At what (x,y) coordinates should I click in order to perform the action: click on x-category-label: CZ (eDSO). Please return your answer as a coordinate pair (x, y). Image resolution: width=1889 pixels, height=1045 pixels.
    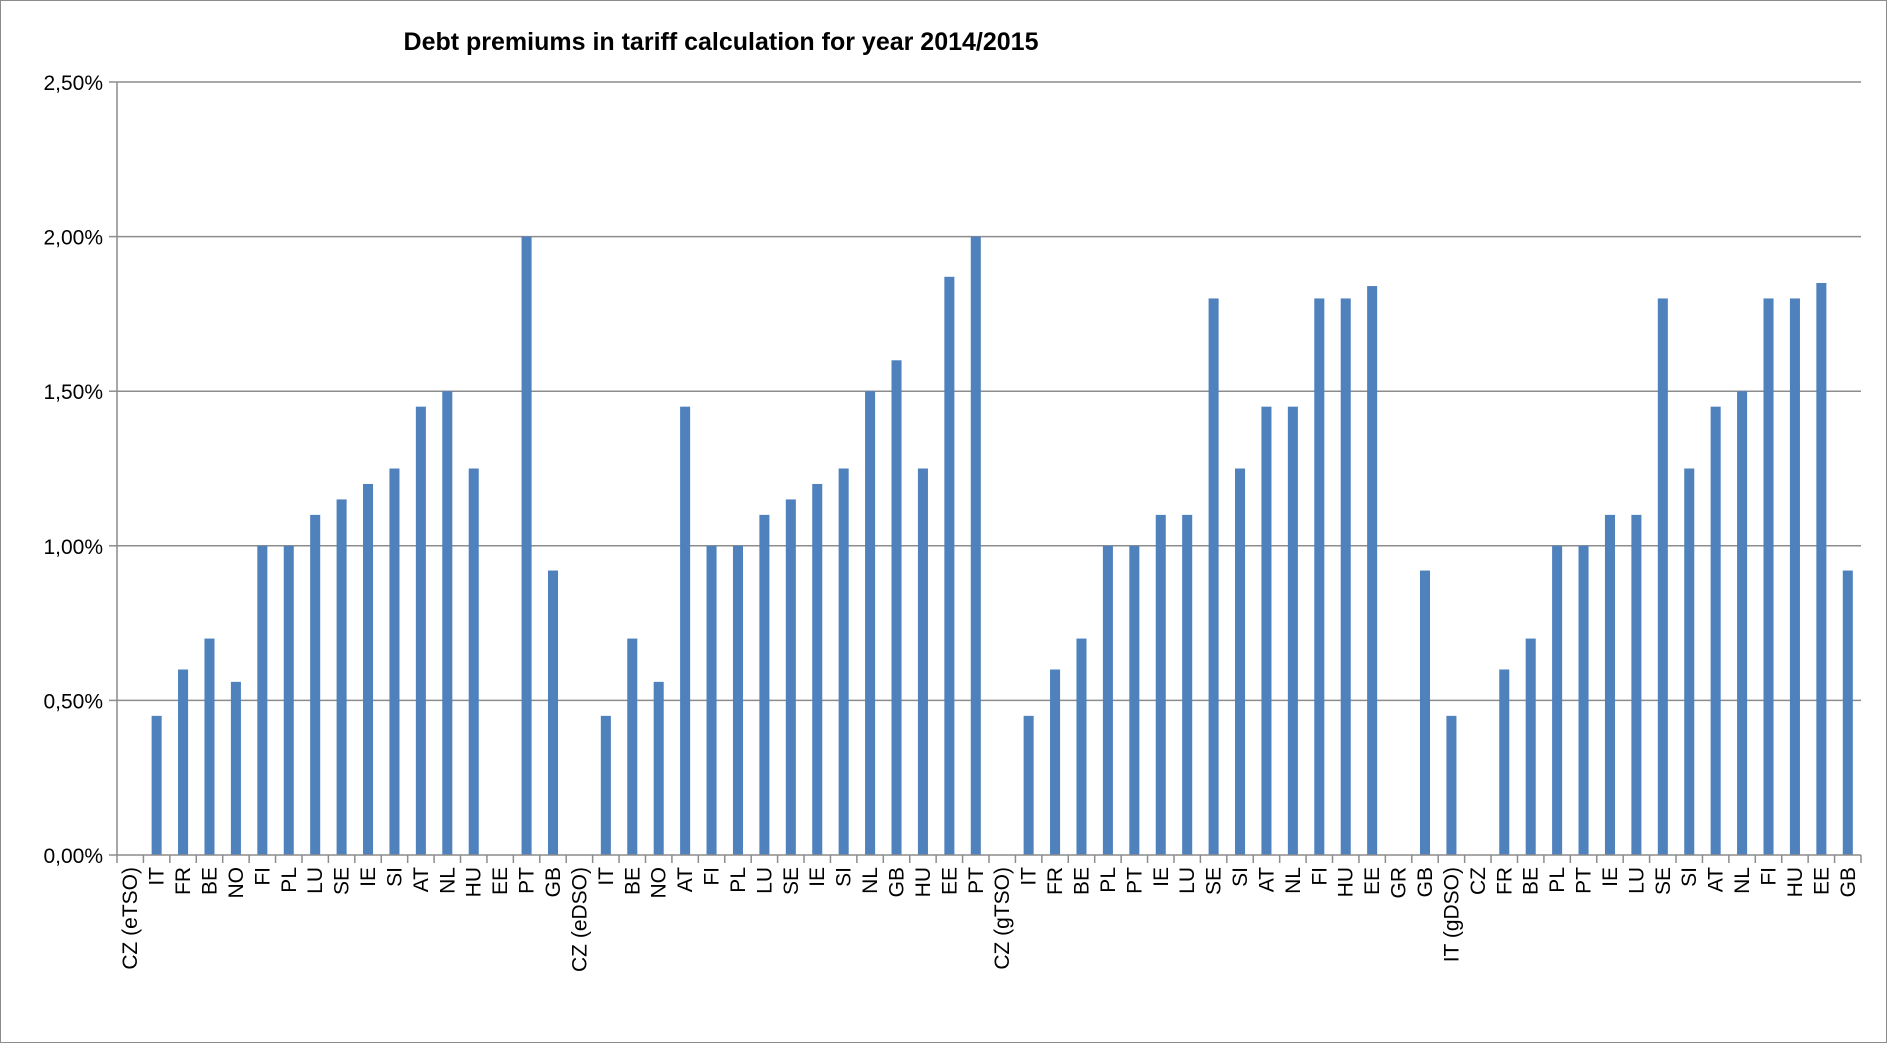
    Looking at the image, I should click on (579, 919).